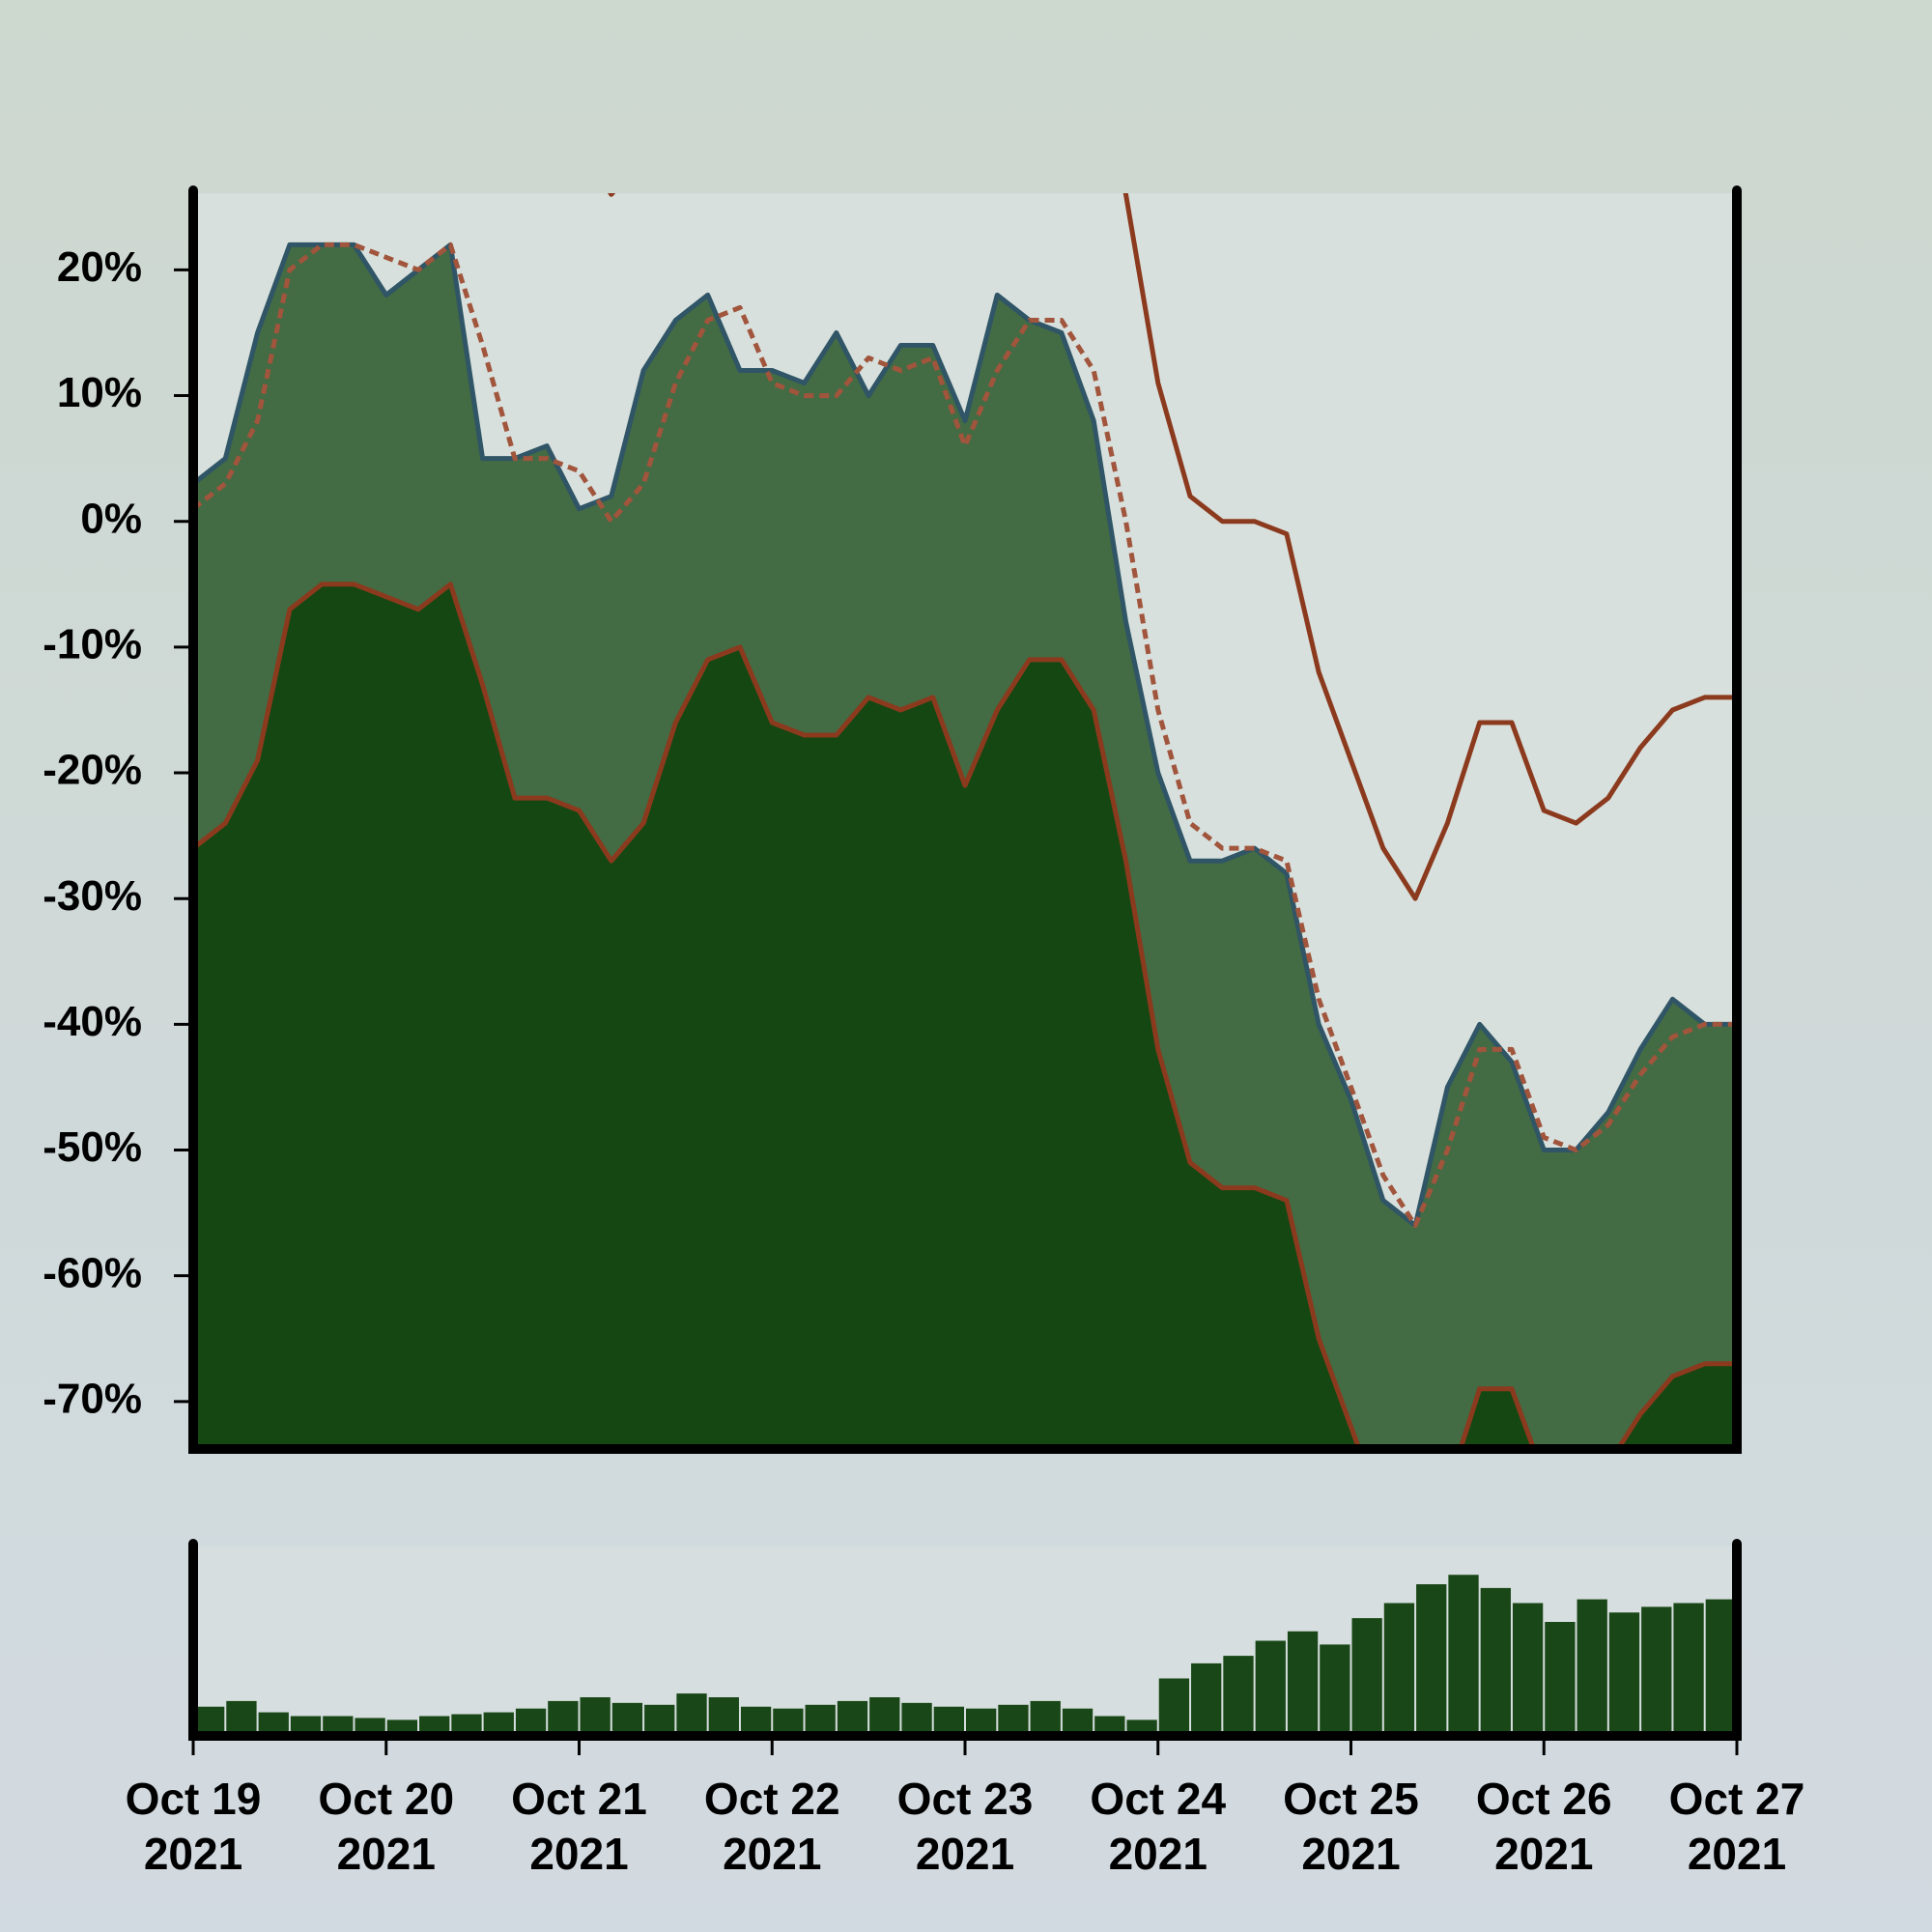 Image resolution: width=1932 pixels, height=1932 pixels. What do you see at coordinates (579, 1826) in the screenshot?
I see `x-tick-label: Oct 21 2021` at bounding box center [579, 1826].